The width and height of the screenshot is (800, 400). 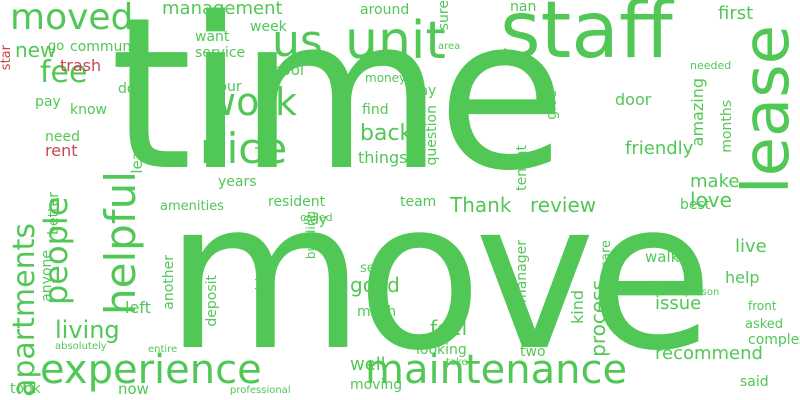 I want to click on word-community: community, so click(x=109, y=47).